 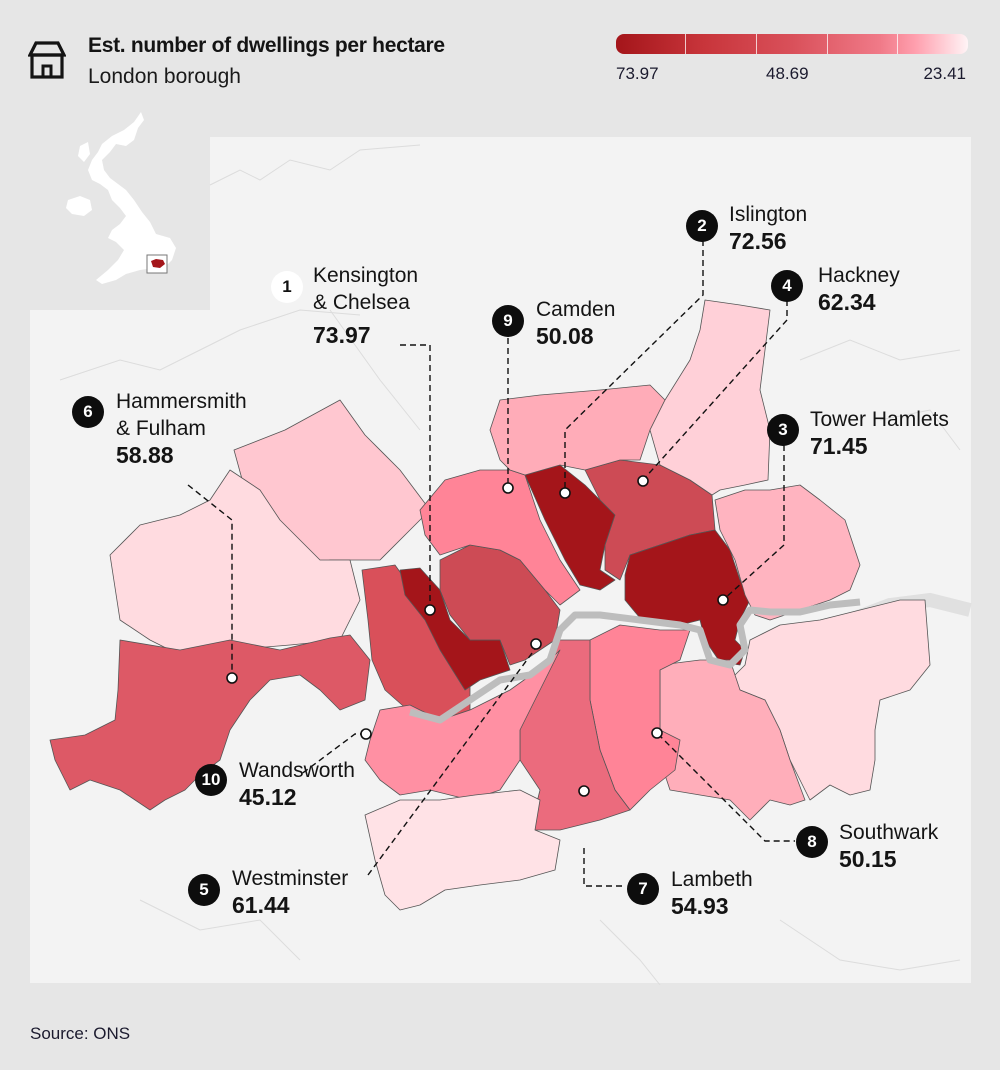 What do you see at coordinates (792, 61) in the screenshot?
I see `color-legend: 73.97 48.69 23.41` at bounding box center [792, 61].